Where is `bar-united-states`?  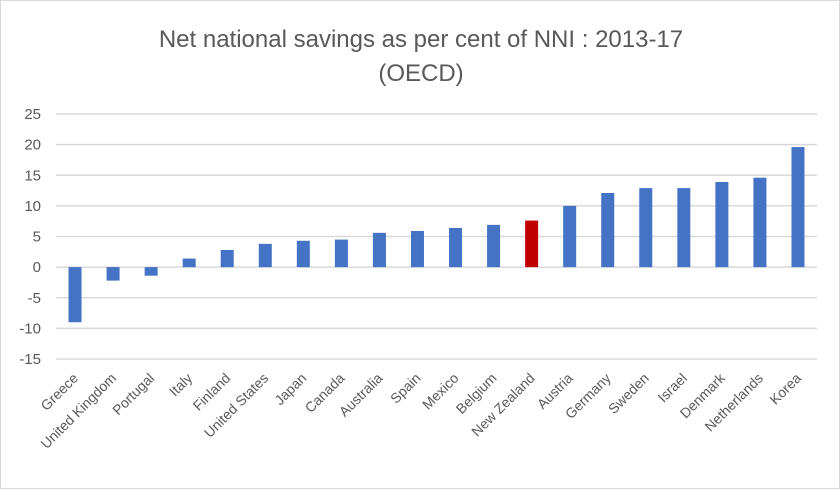 bar-united-states is located at coordinates (265, 255).